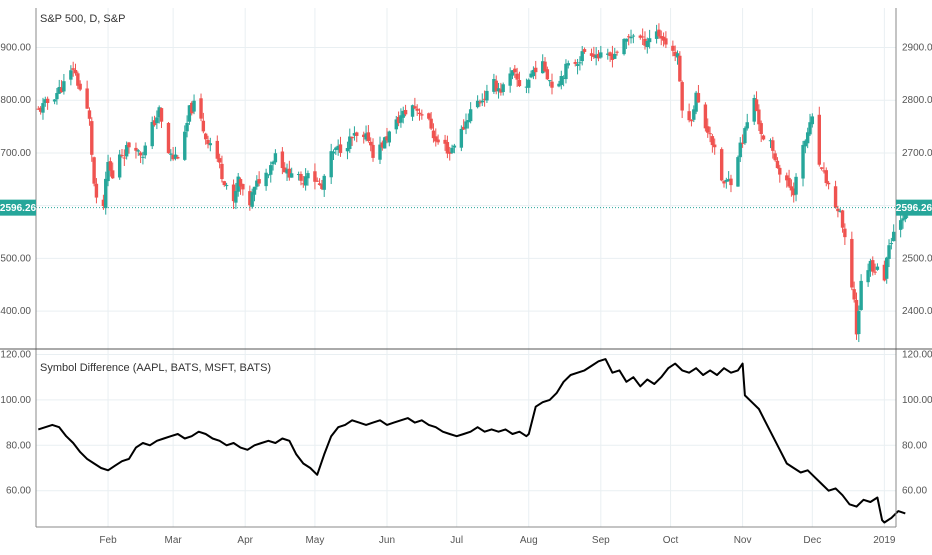 This screenshot has height=555, width=932. Describe the element at coordinates (917, 258) in the screenshot. I see `price-tick-label-right: 2500.00` at that location.